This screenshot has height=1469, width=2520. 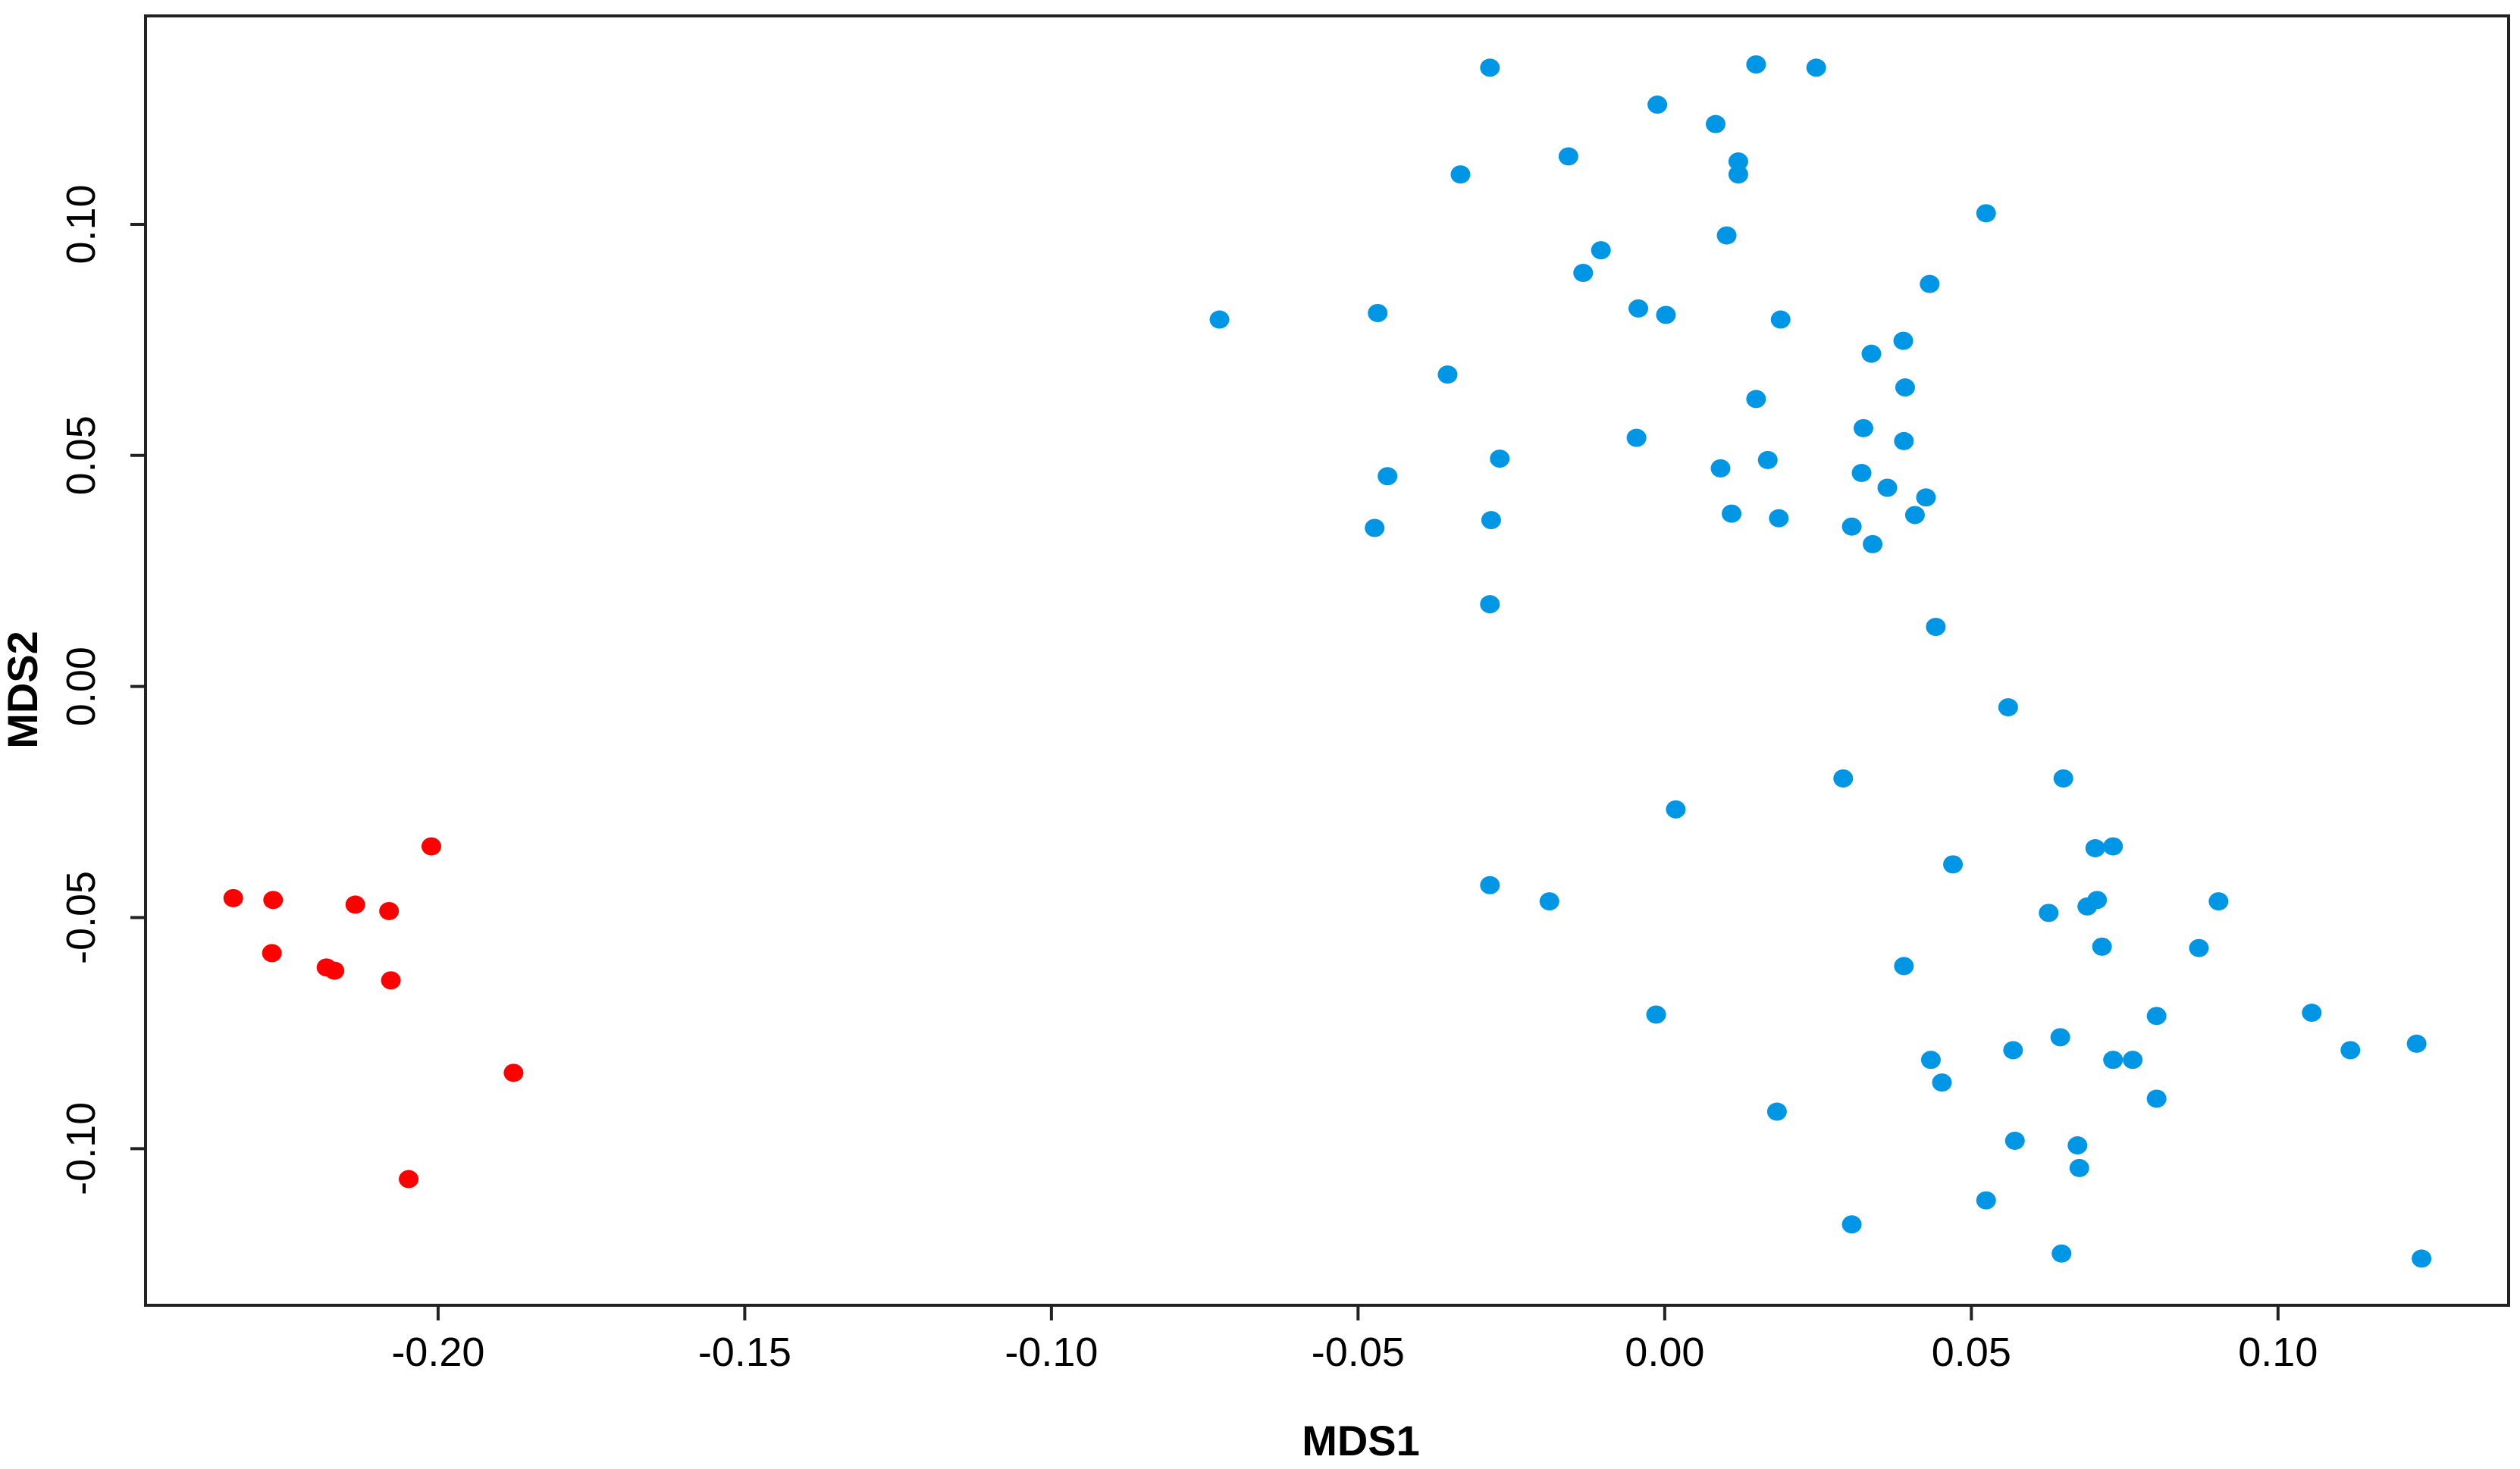 I want to click on x-tick-label: 0.00, so click(x=1664, y=1352).